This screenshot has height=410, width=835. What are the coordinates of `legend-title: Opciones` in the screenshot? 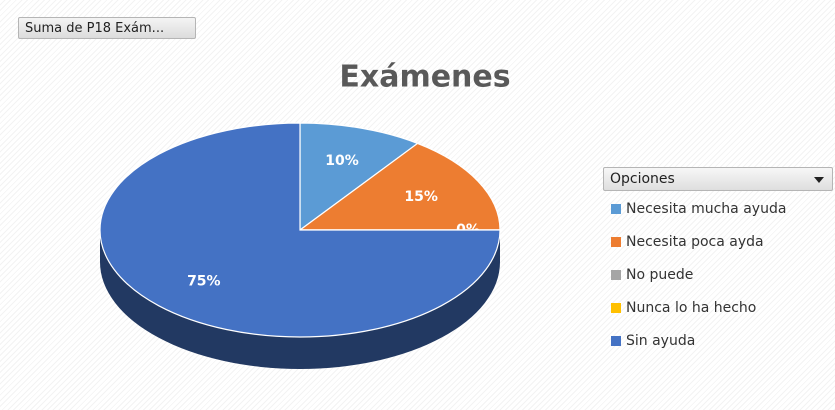 It's located at (642, 179).